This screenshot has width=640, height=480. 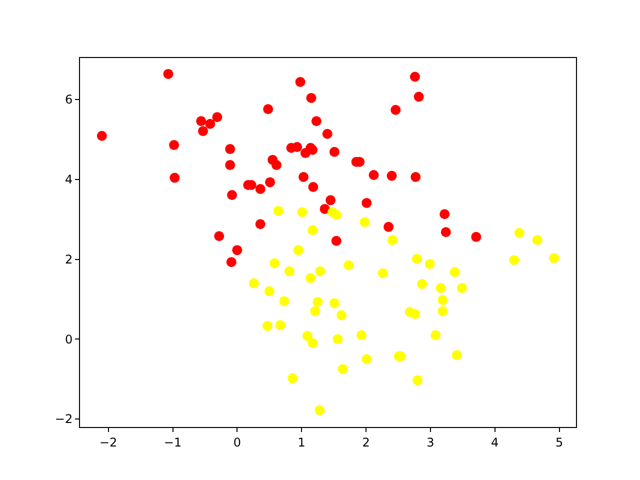 I want to click on x-tick-label: 4, so click(x=495, y=442).